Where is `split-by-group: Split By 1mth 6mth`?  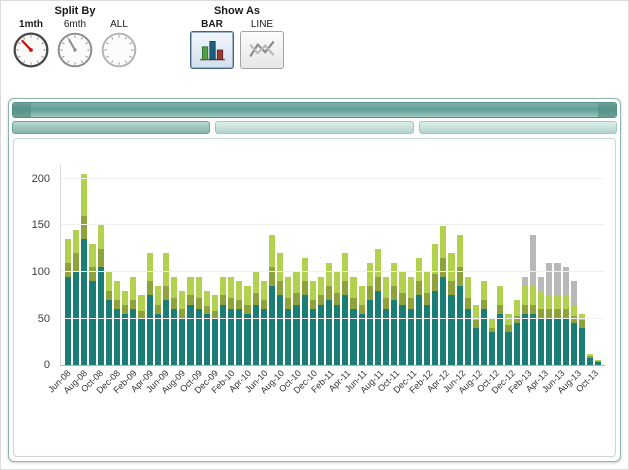
split-by-group: Split By 1mth 6mth is located at coordinates (75, 36).